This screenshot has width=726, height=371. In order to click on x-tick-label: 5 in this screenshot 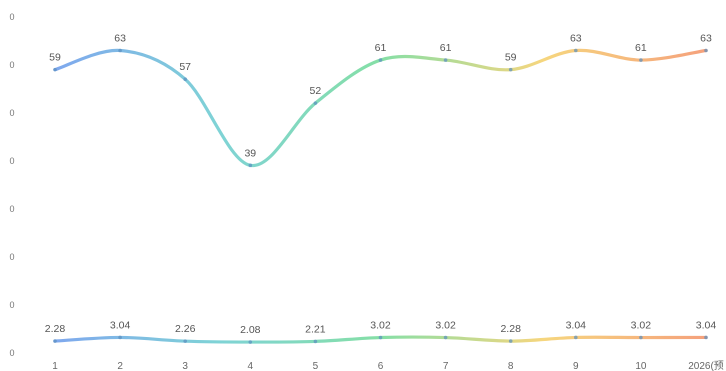, I will do `click(316, 366)`.